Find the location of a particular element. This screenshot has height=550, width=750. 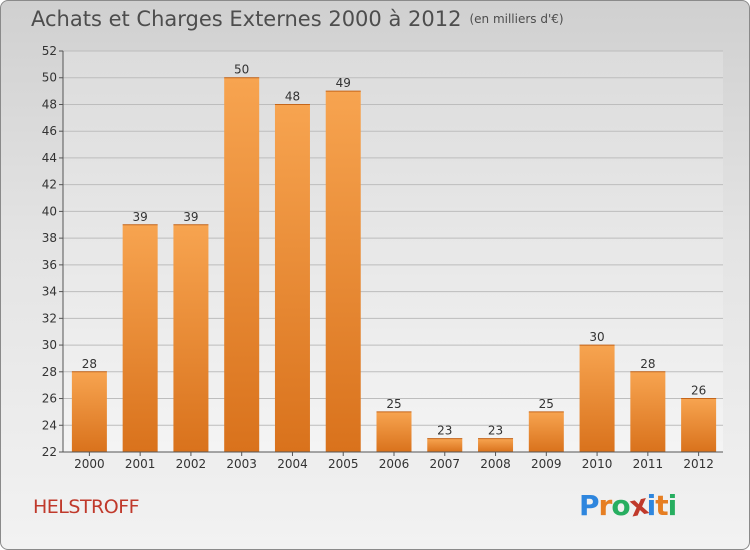

x-tick-label: 2011 is located at coordinates (648, 464).